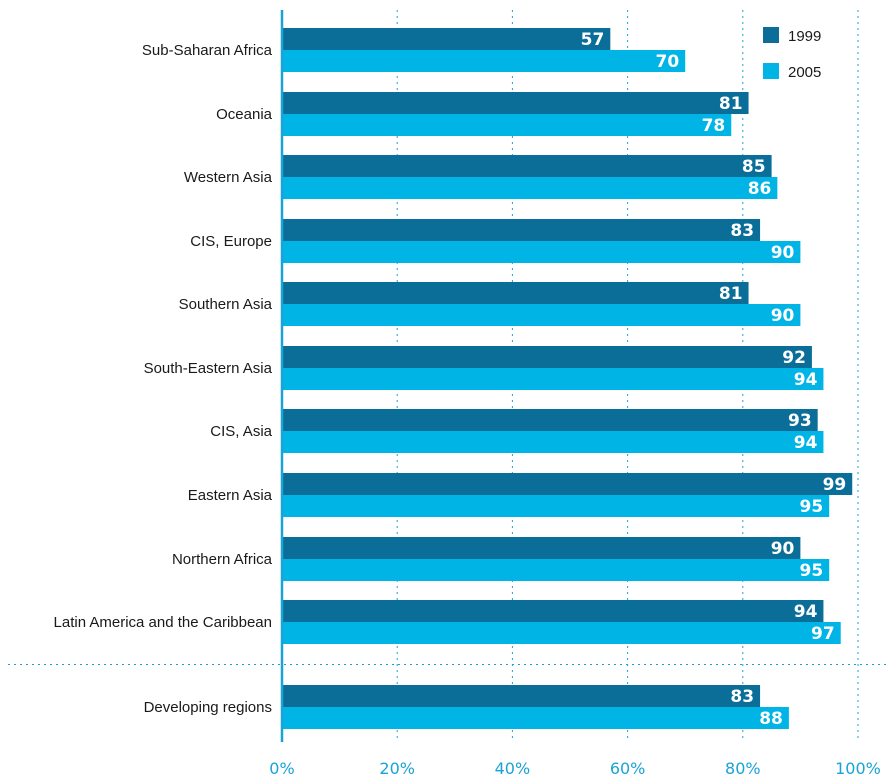 This screenshot has height=781, width=887. What do you see at coordinates (207, 50) in the screenshot?
I see `category-label: Sub-Saharan Africa` at bounding box center [207, 50].